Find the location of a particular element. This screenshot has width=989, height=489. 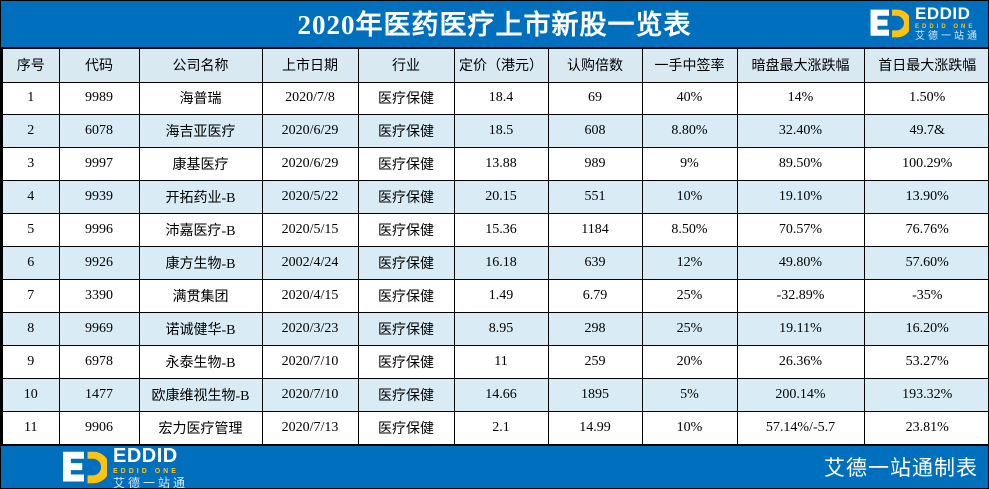

table-cell: 70.57% is located at coordinates (800, 230).